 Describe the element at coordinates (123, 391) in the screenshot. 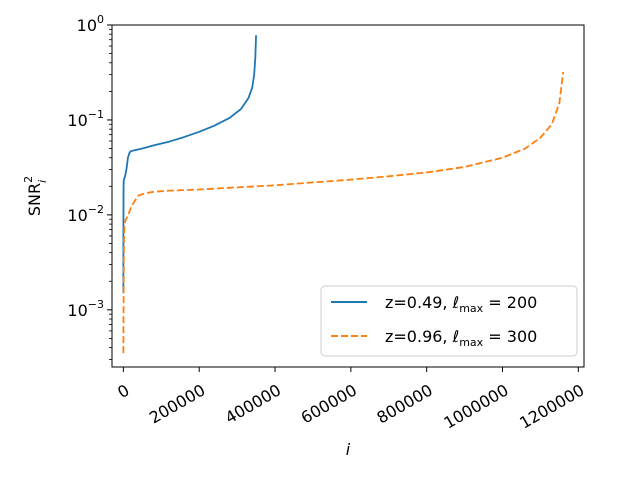

I see `x-tick-label: 0` at that location.